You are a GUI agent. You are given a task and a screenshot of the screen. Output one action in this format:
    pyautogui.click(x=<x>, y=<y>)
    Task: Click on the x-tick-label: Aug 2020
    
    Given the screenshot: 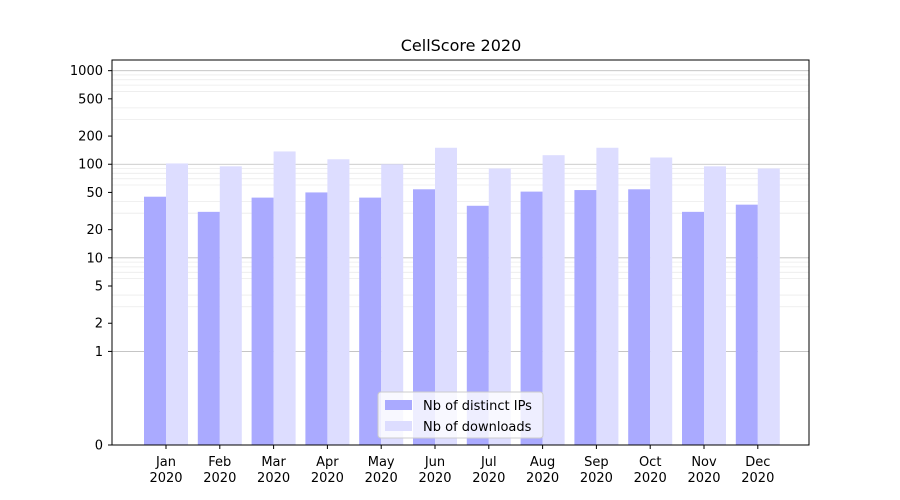 What is the action you would take?
    pyautogui.click(x=542, y=470)
    